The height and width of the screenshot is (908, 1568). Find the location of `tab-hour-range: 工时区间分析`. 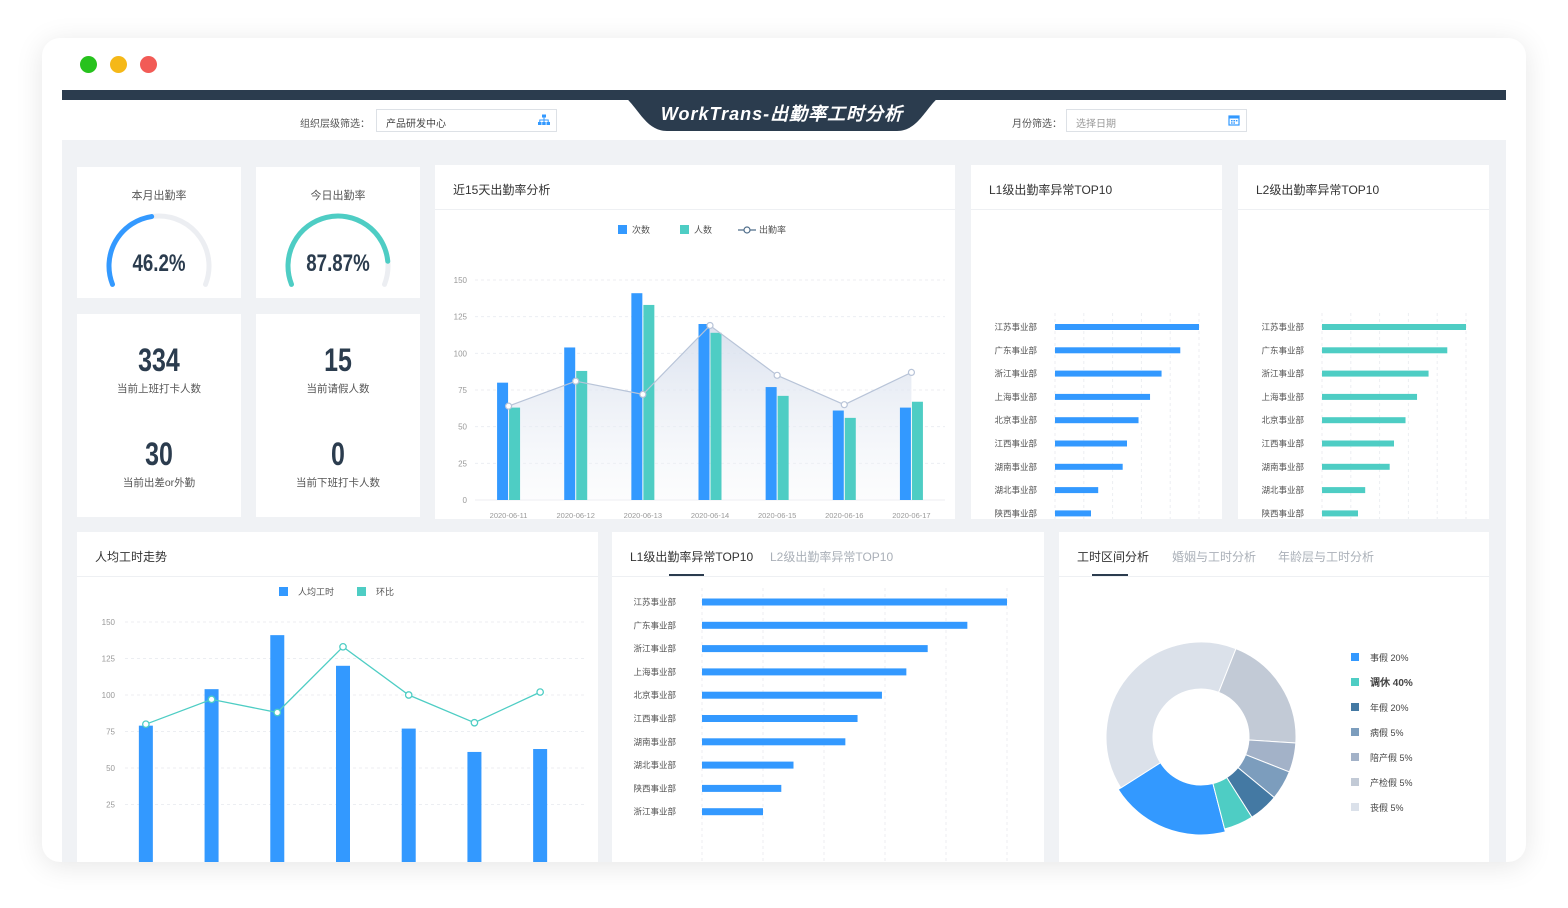

tab-hour-range: 工时区间分析 is located at coordinates (1113, 557).